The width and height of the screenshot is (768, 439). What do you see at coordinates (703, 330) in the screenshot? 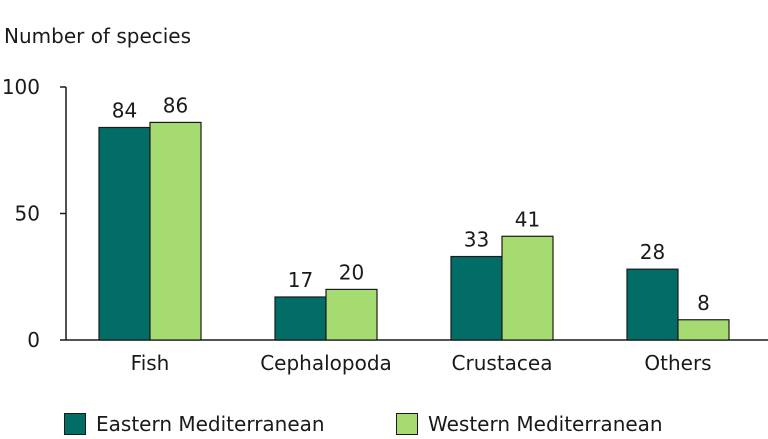
I see `bar-western-others` at bounding box center [703, 330].